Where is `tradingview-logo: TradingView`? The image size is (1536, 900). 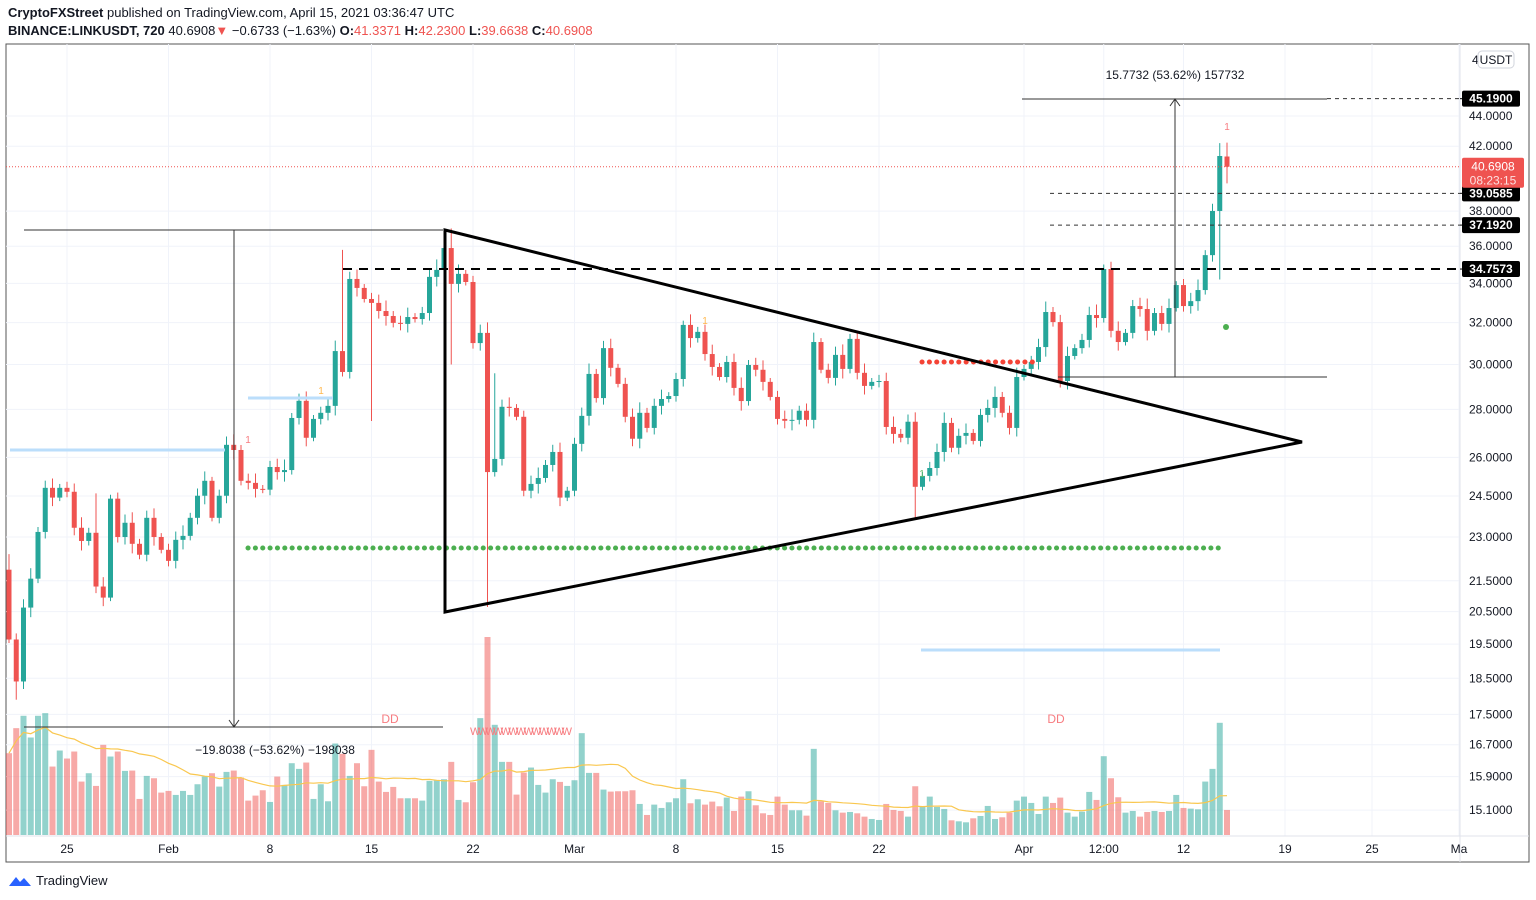
tradingview-logo: TradingView is located at coordinates (58, 880).